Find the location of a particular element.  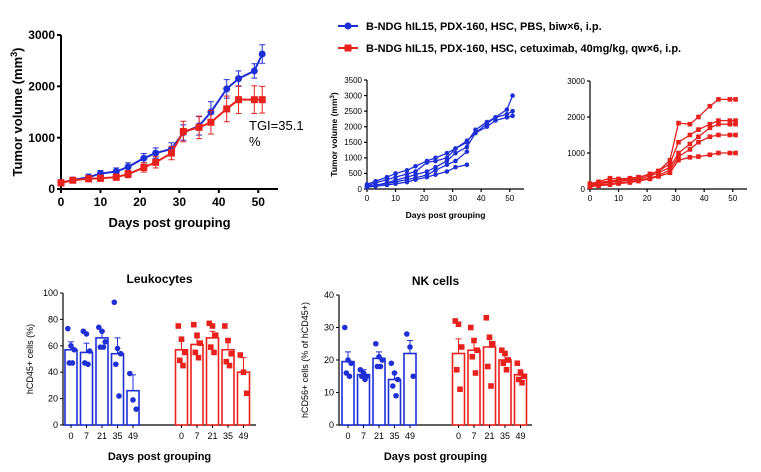

y-tick-label: 0 is located at coordinates (51, 189).